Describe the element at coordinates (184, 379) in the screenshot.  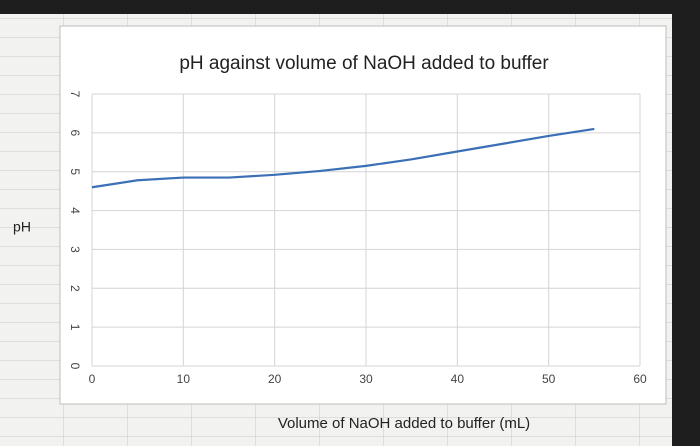
I see `x-tick-label: 10` at that location.